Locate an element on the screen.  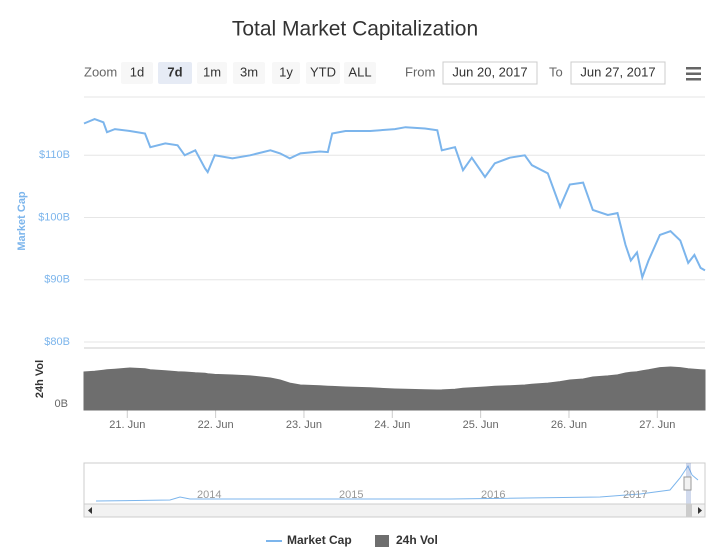
x-tick-label: 24. Jun is located at coordinates (392, 425).